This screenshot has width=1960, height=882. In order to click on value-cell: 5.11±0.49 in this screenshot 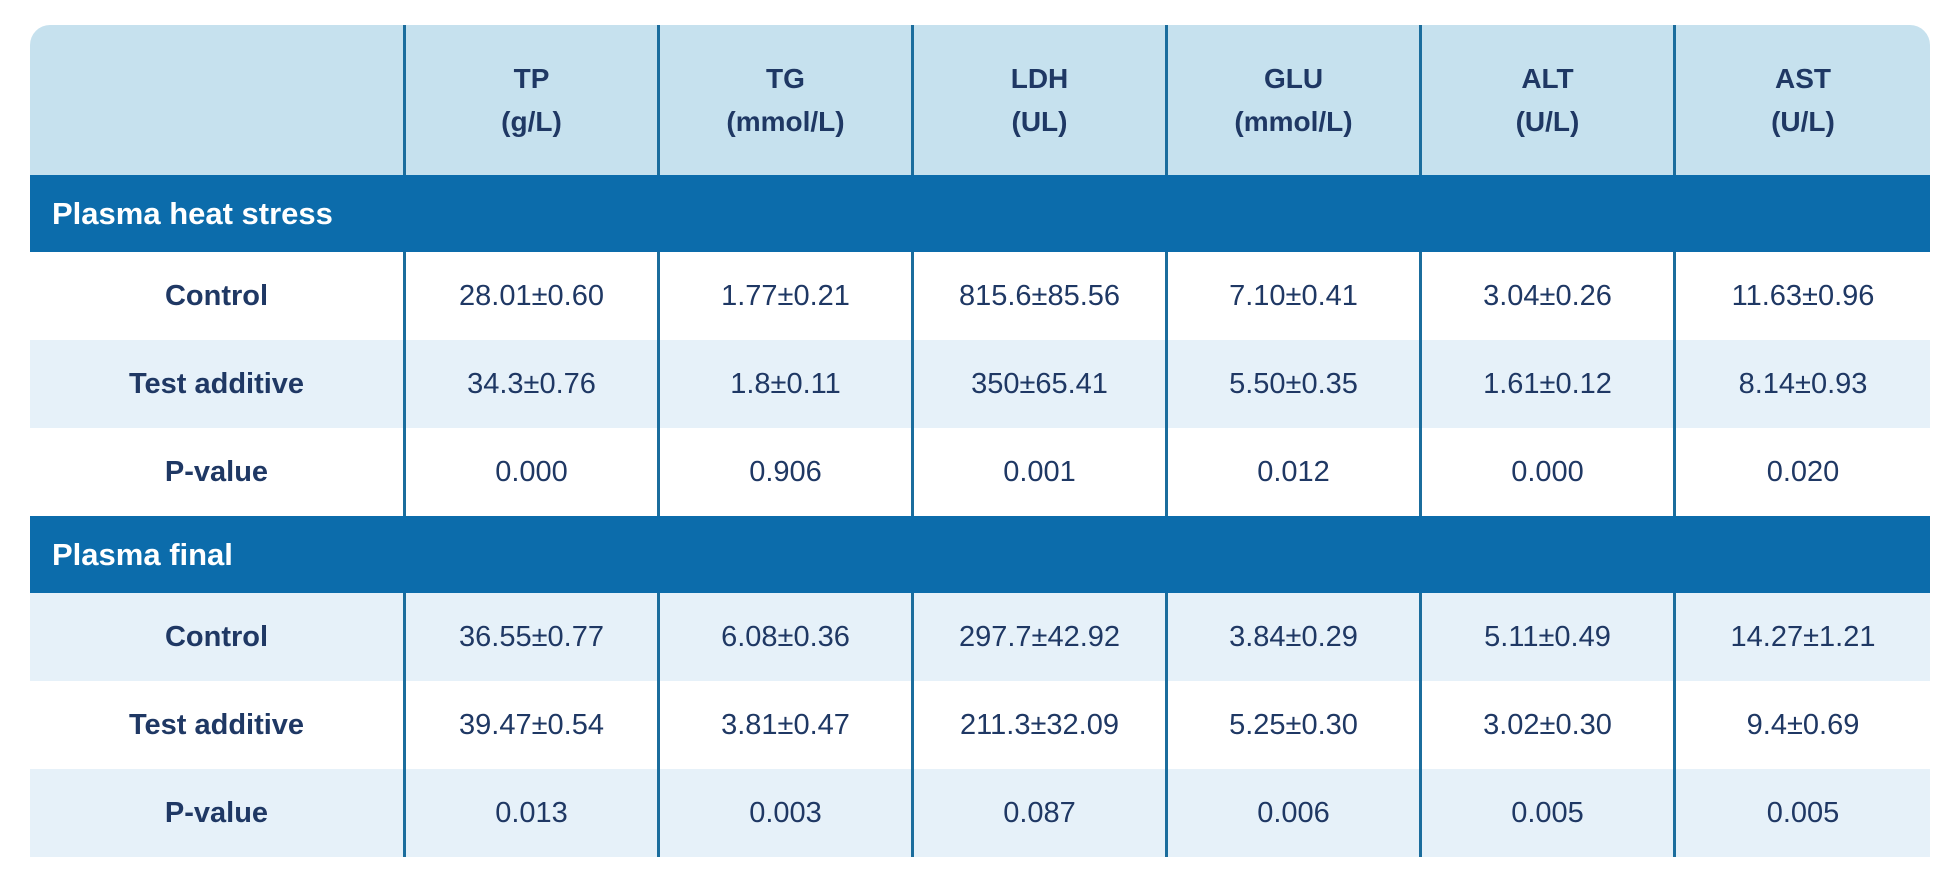, I will do `click(1549, 637)`.